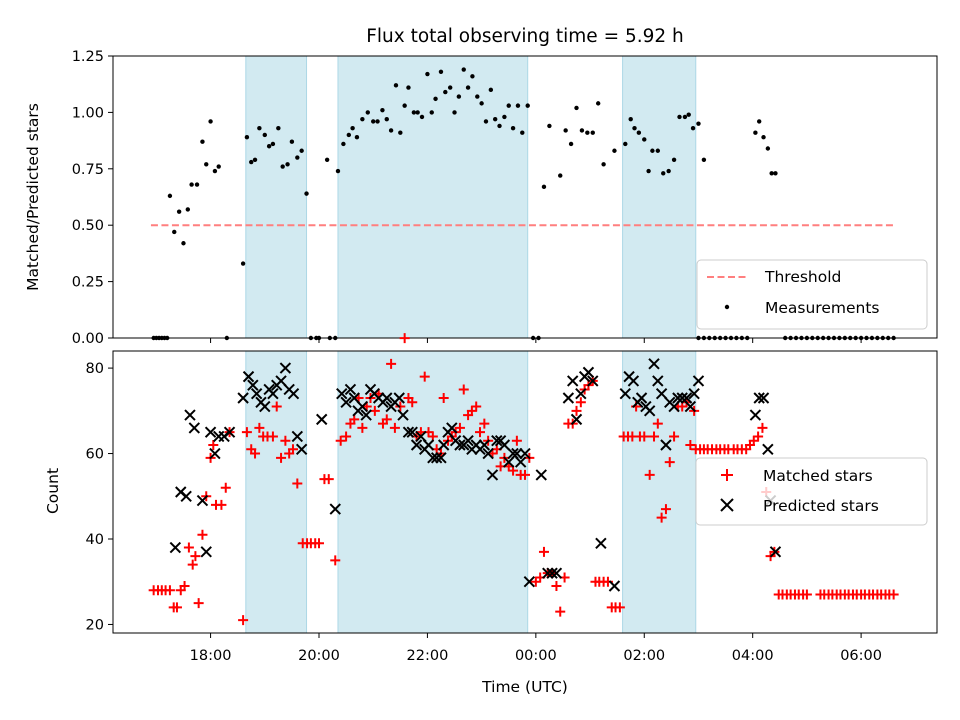 Image resolution: width=960 pixels, height=720 pixels. I want to click on x-tick-label: 18:00, so click(211, 656).